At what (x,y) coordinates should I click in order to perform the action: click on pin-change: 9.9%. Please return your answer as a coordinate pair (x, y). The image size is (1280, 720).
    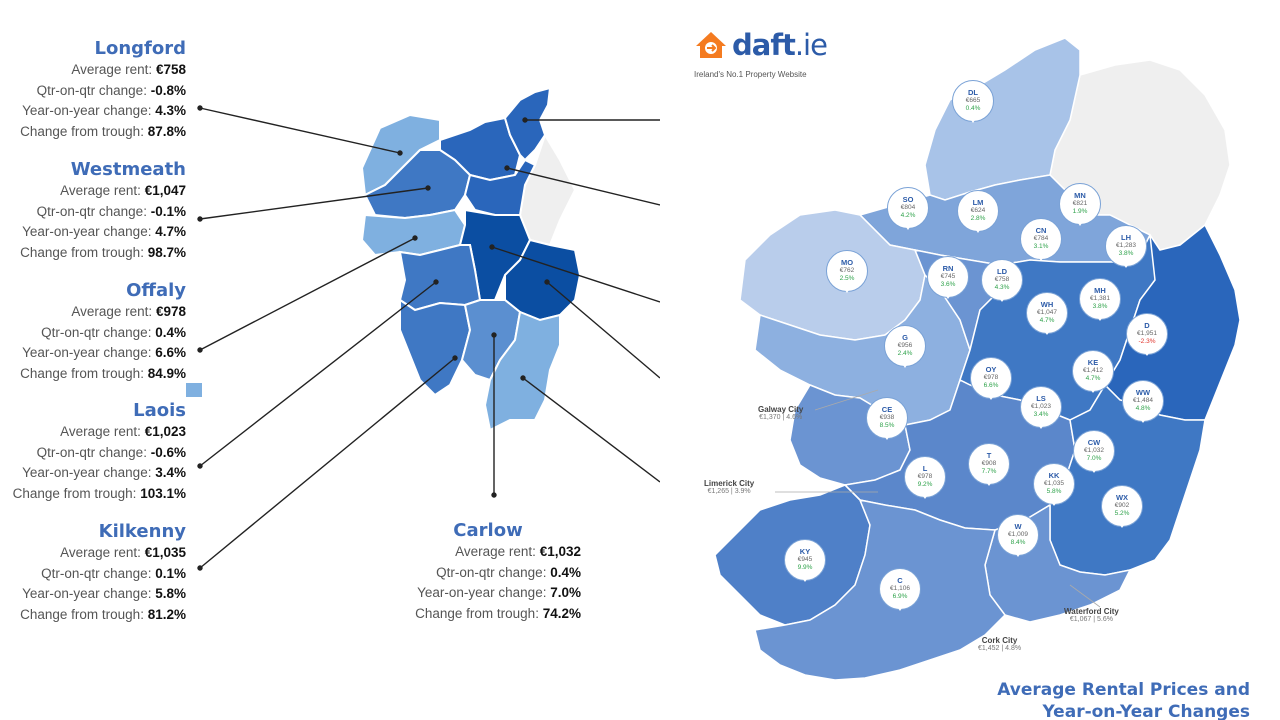
    Looking at the image, I should click on (805, 567).